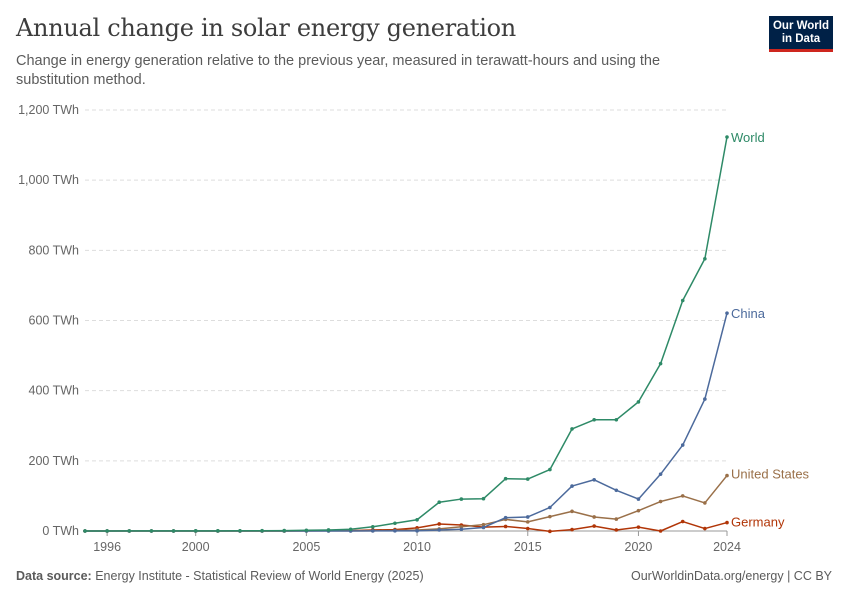 This screenshot has width=850, height=600. I want to click on x-tick-label: 2020, so click(639, 547).